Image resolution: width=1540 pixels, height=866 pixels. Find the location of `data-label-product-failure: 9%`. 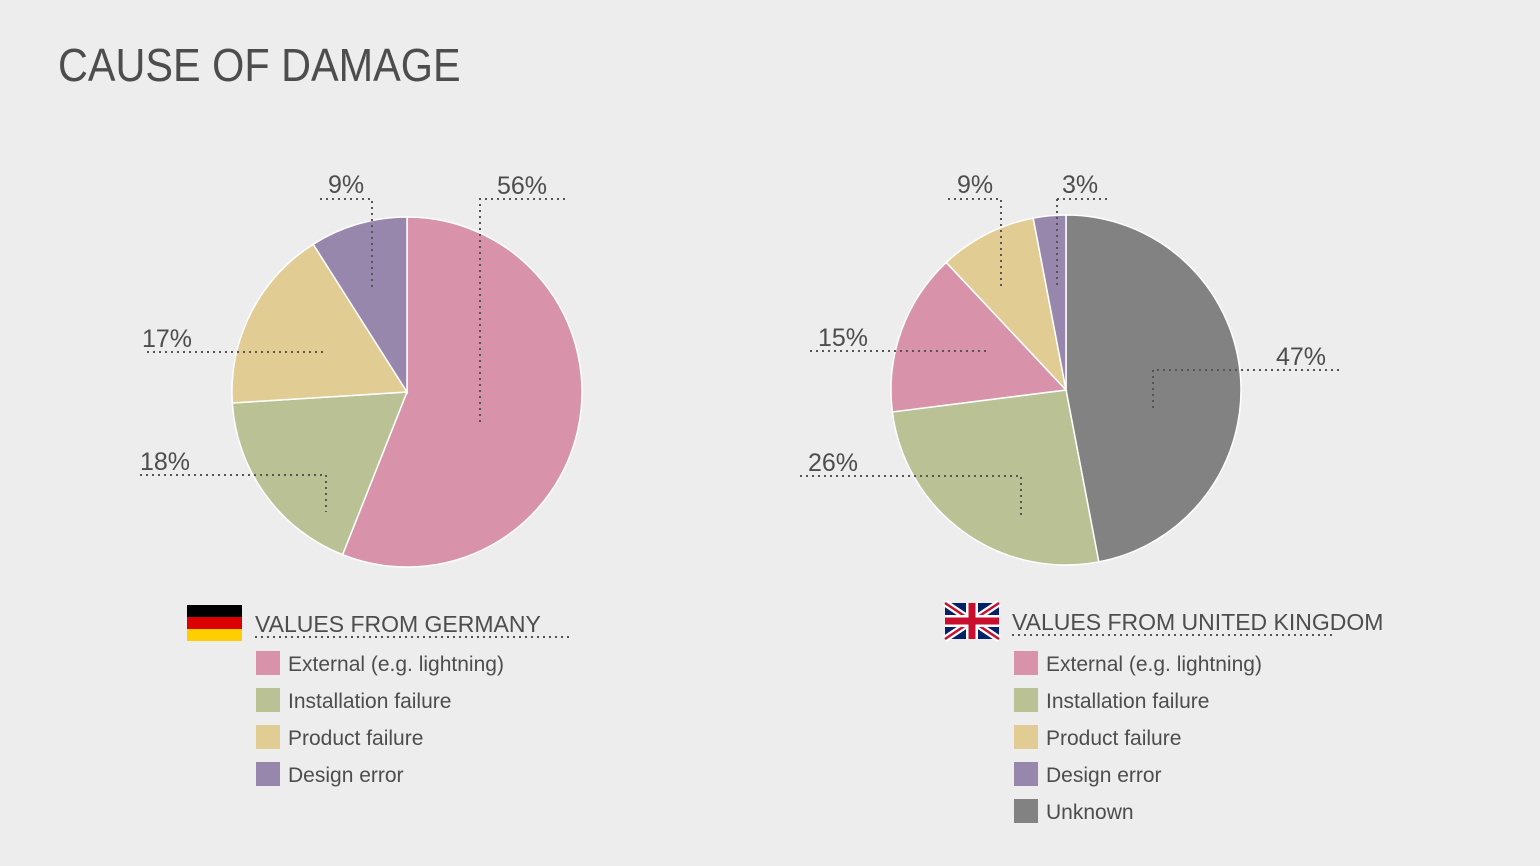

data-label-product-failure: 9% is located at coordinates (975, 185).